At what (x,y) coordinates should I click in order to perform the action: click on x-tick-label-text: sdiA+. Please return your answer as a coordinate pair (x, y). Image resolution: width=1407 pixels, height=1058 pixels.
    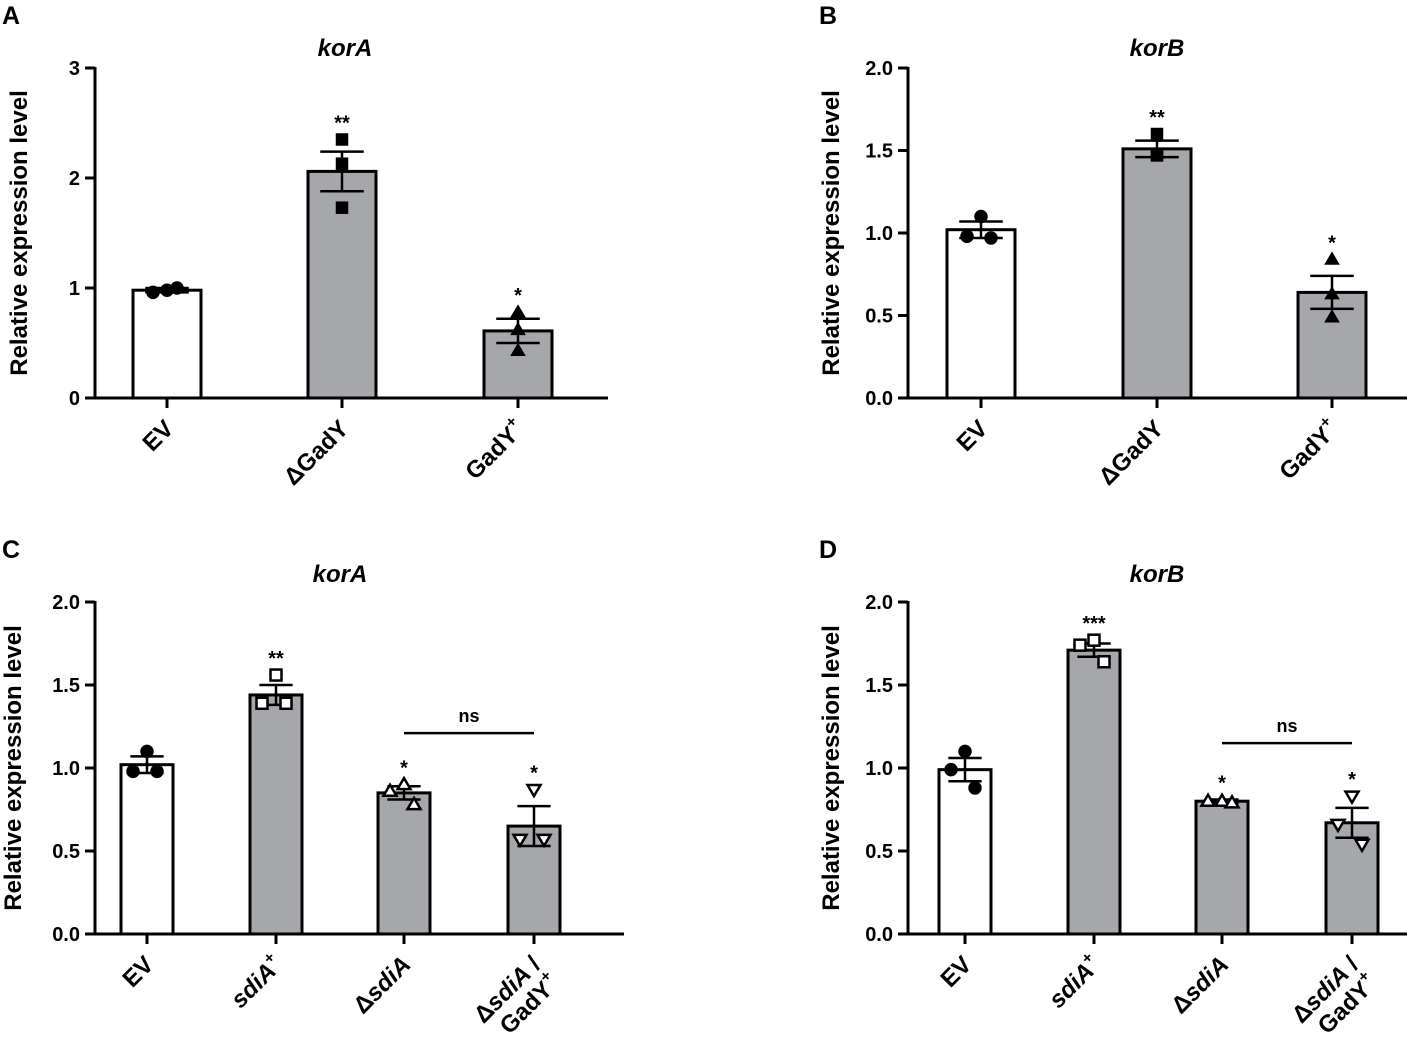
    Looking at the image, I should click on (256, 981).